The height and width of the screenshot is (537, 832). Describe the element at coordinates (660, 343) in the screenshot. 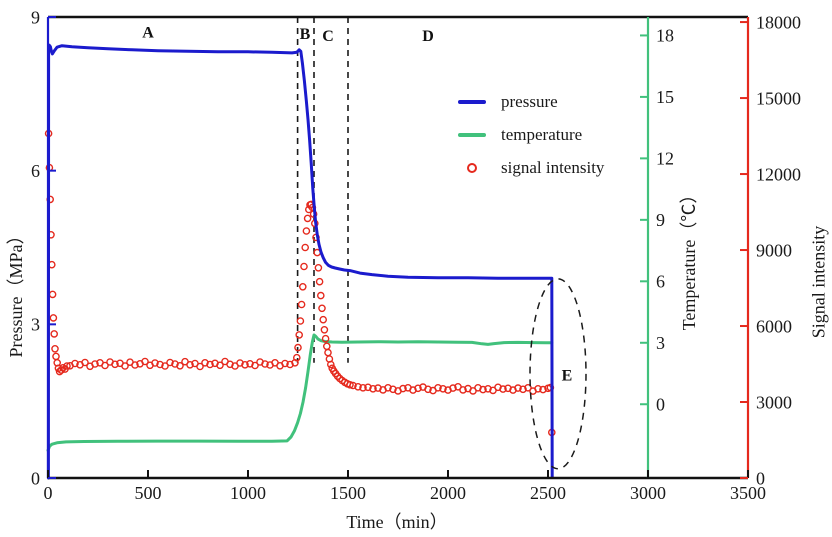

I see `temperature-tick-label: 3` at that location.